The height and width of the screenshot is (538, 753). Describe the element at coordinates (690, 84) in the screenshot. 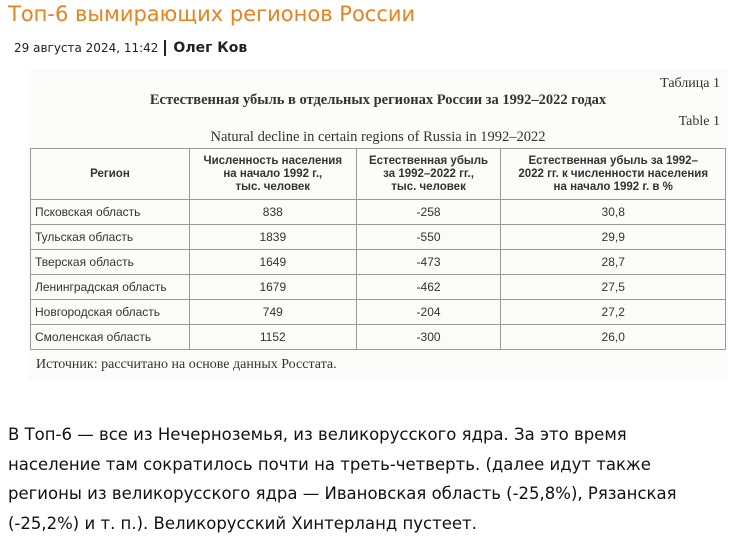

I see `table-label: Таблица 1` at that location.